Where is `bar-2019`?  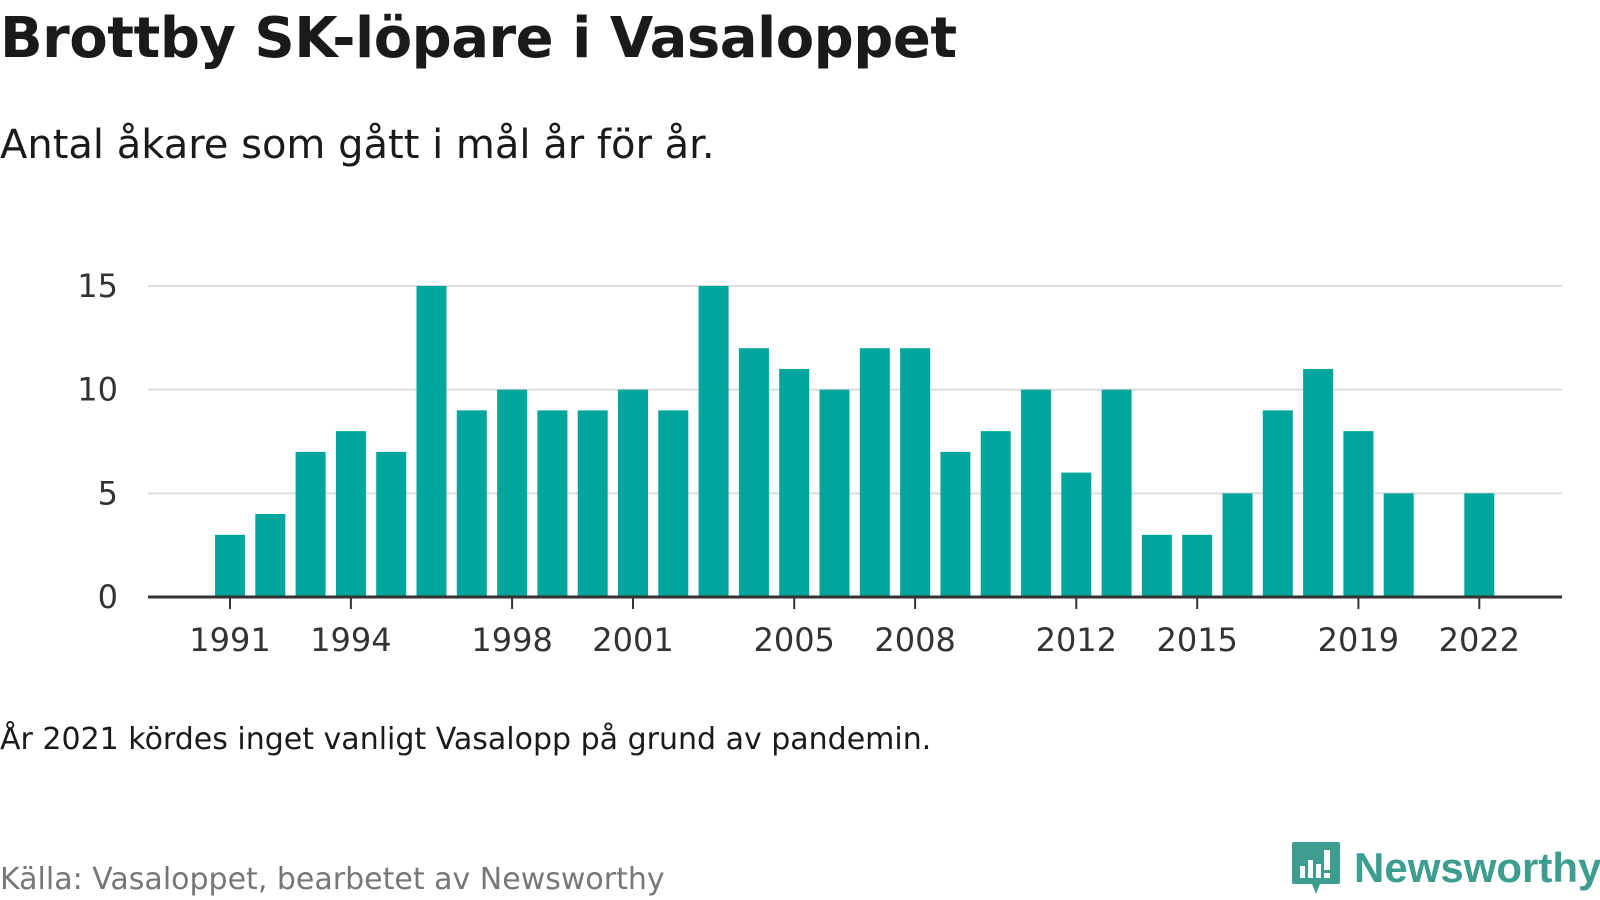 bar-2019 is located at coordinates (1358, 514).